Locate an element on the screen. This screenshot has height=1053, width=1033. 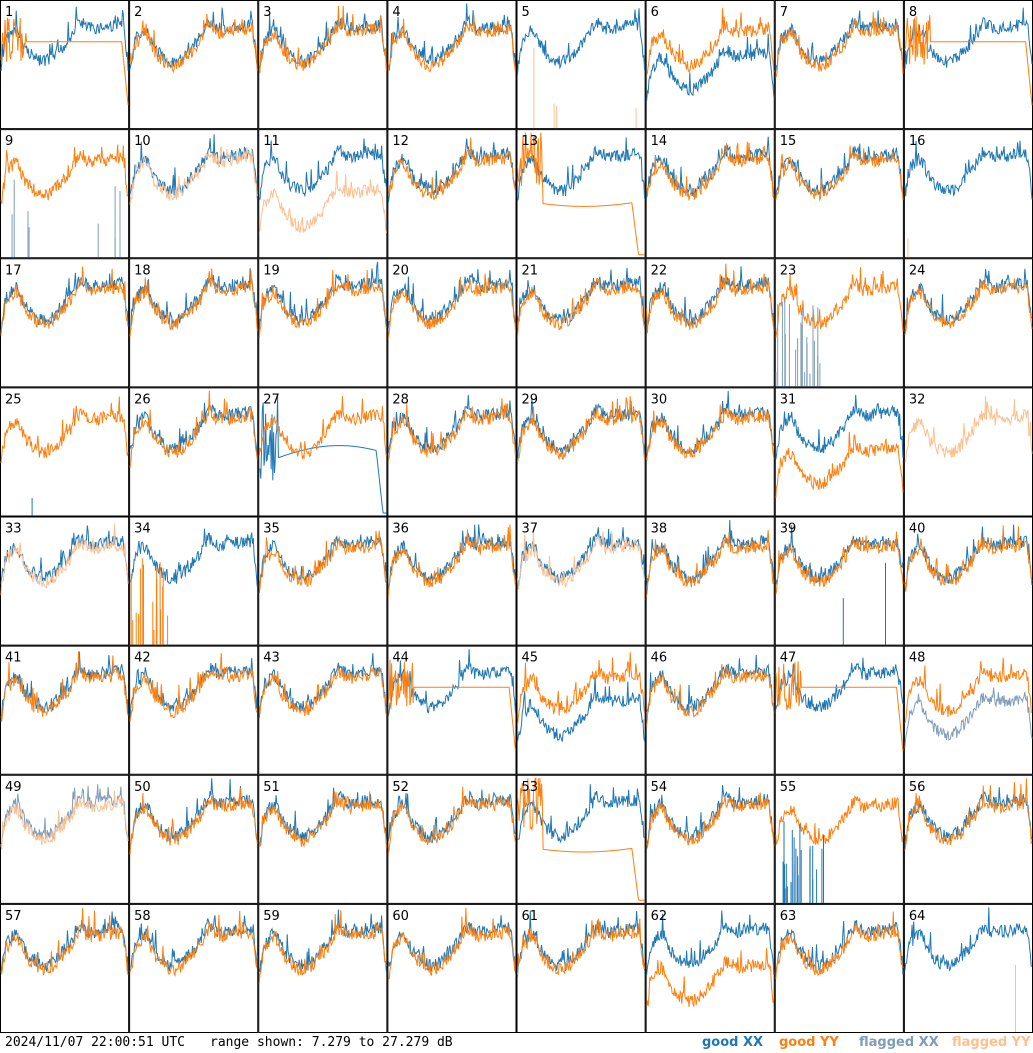
panel-label: 53 is located at coordinates (530, 787).